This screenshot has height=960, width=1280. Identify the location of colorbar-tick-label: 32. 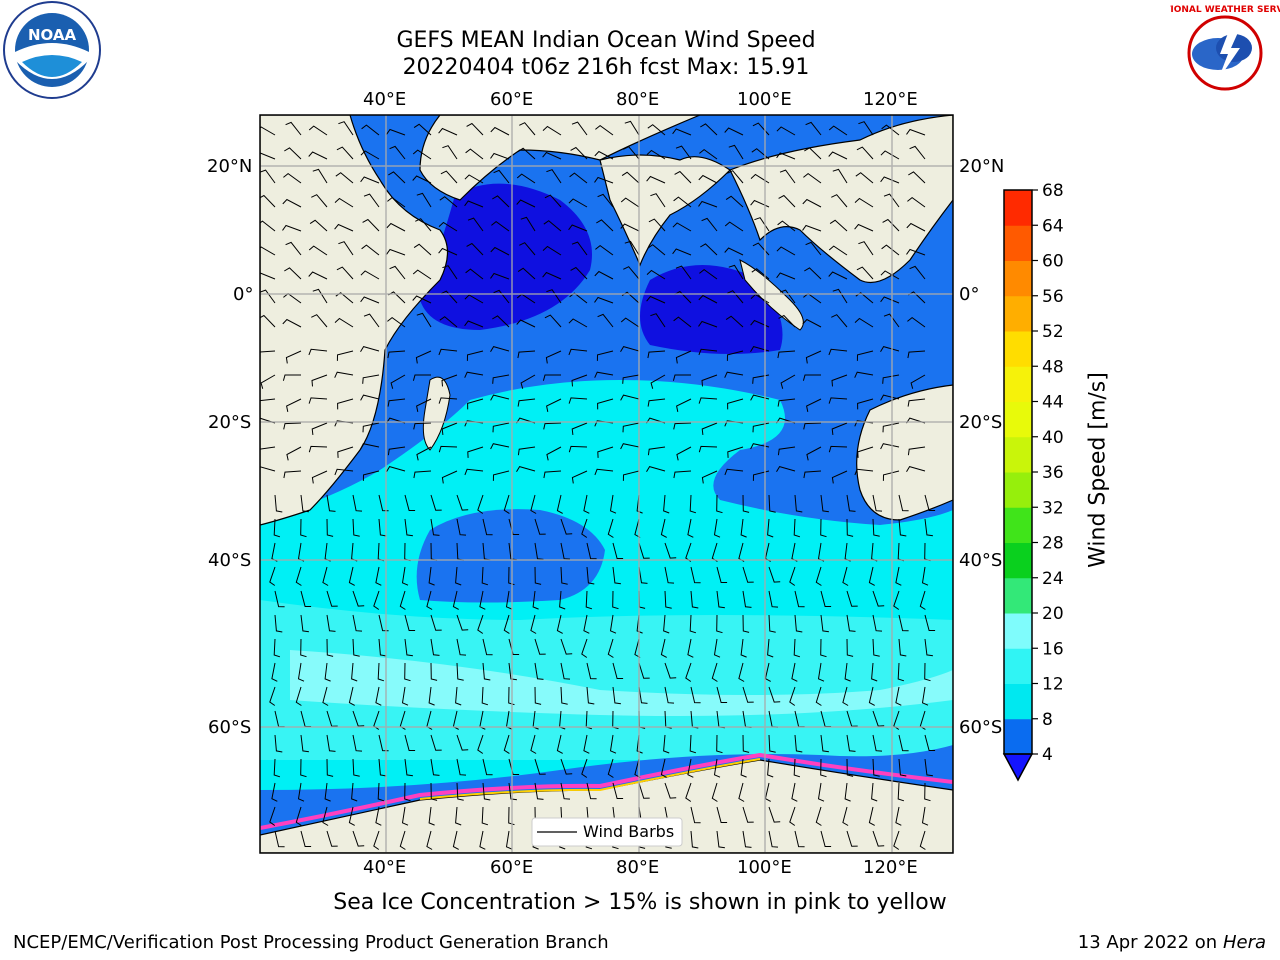
(1053, 508).